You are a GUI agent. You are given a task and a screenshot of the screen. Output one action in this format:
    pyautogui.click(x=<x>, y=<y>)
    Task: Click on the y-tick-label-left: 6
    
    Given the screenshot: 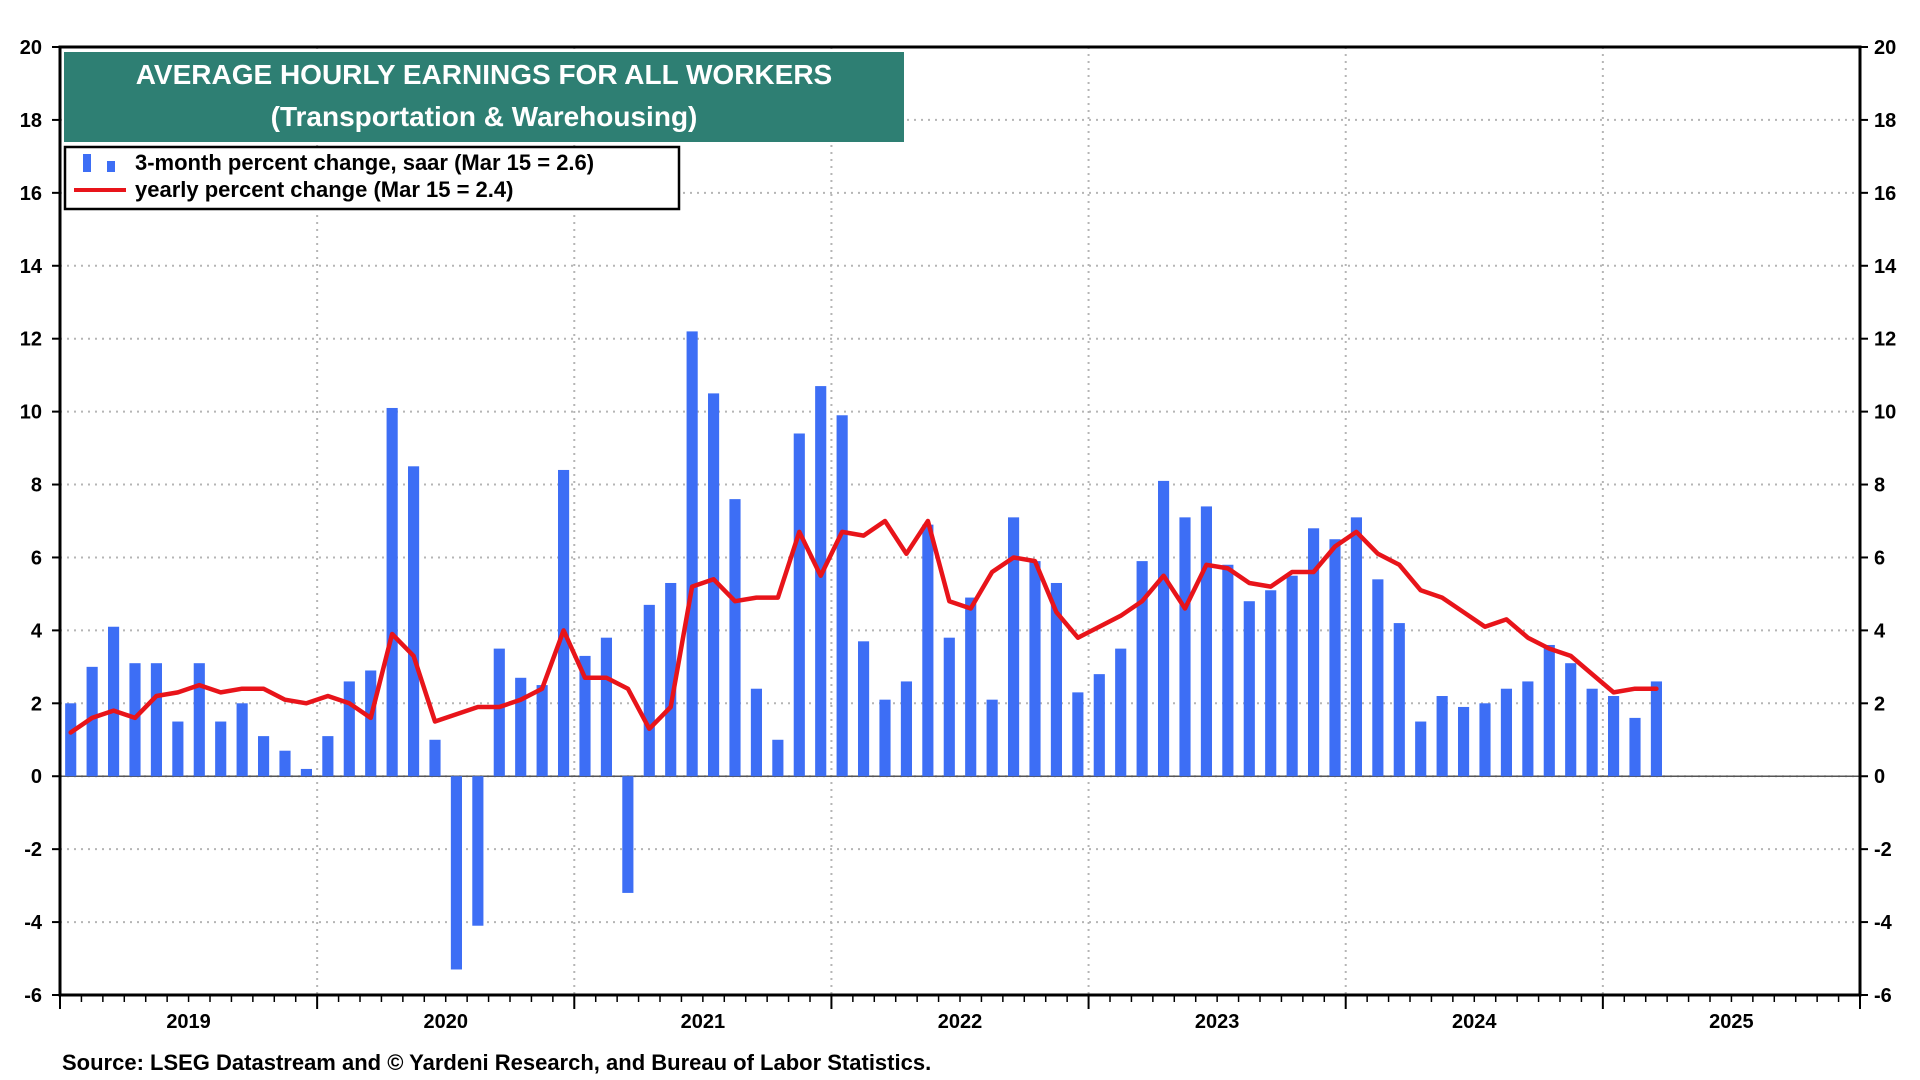 What is the action you would take?
    pyautogui.click(x=36, y=558)
    